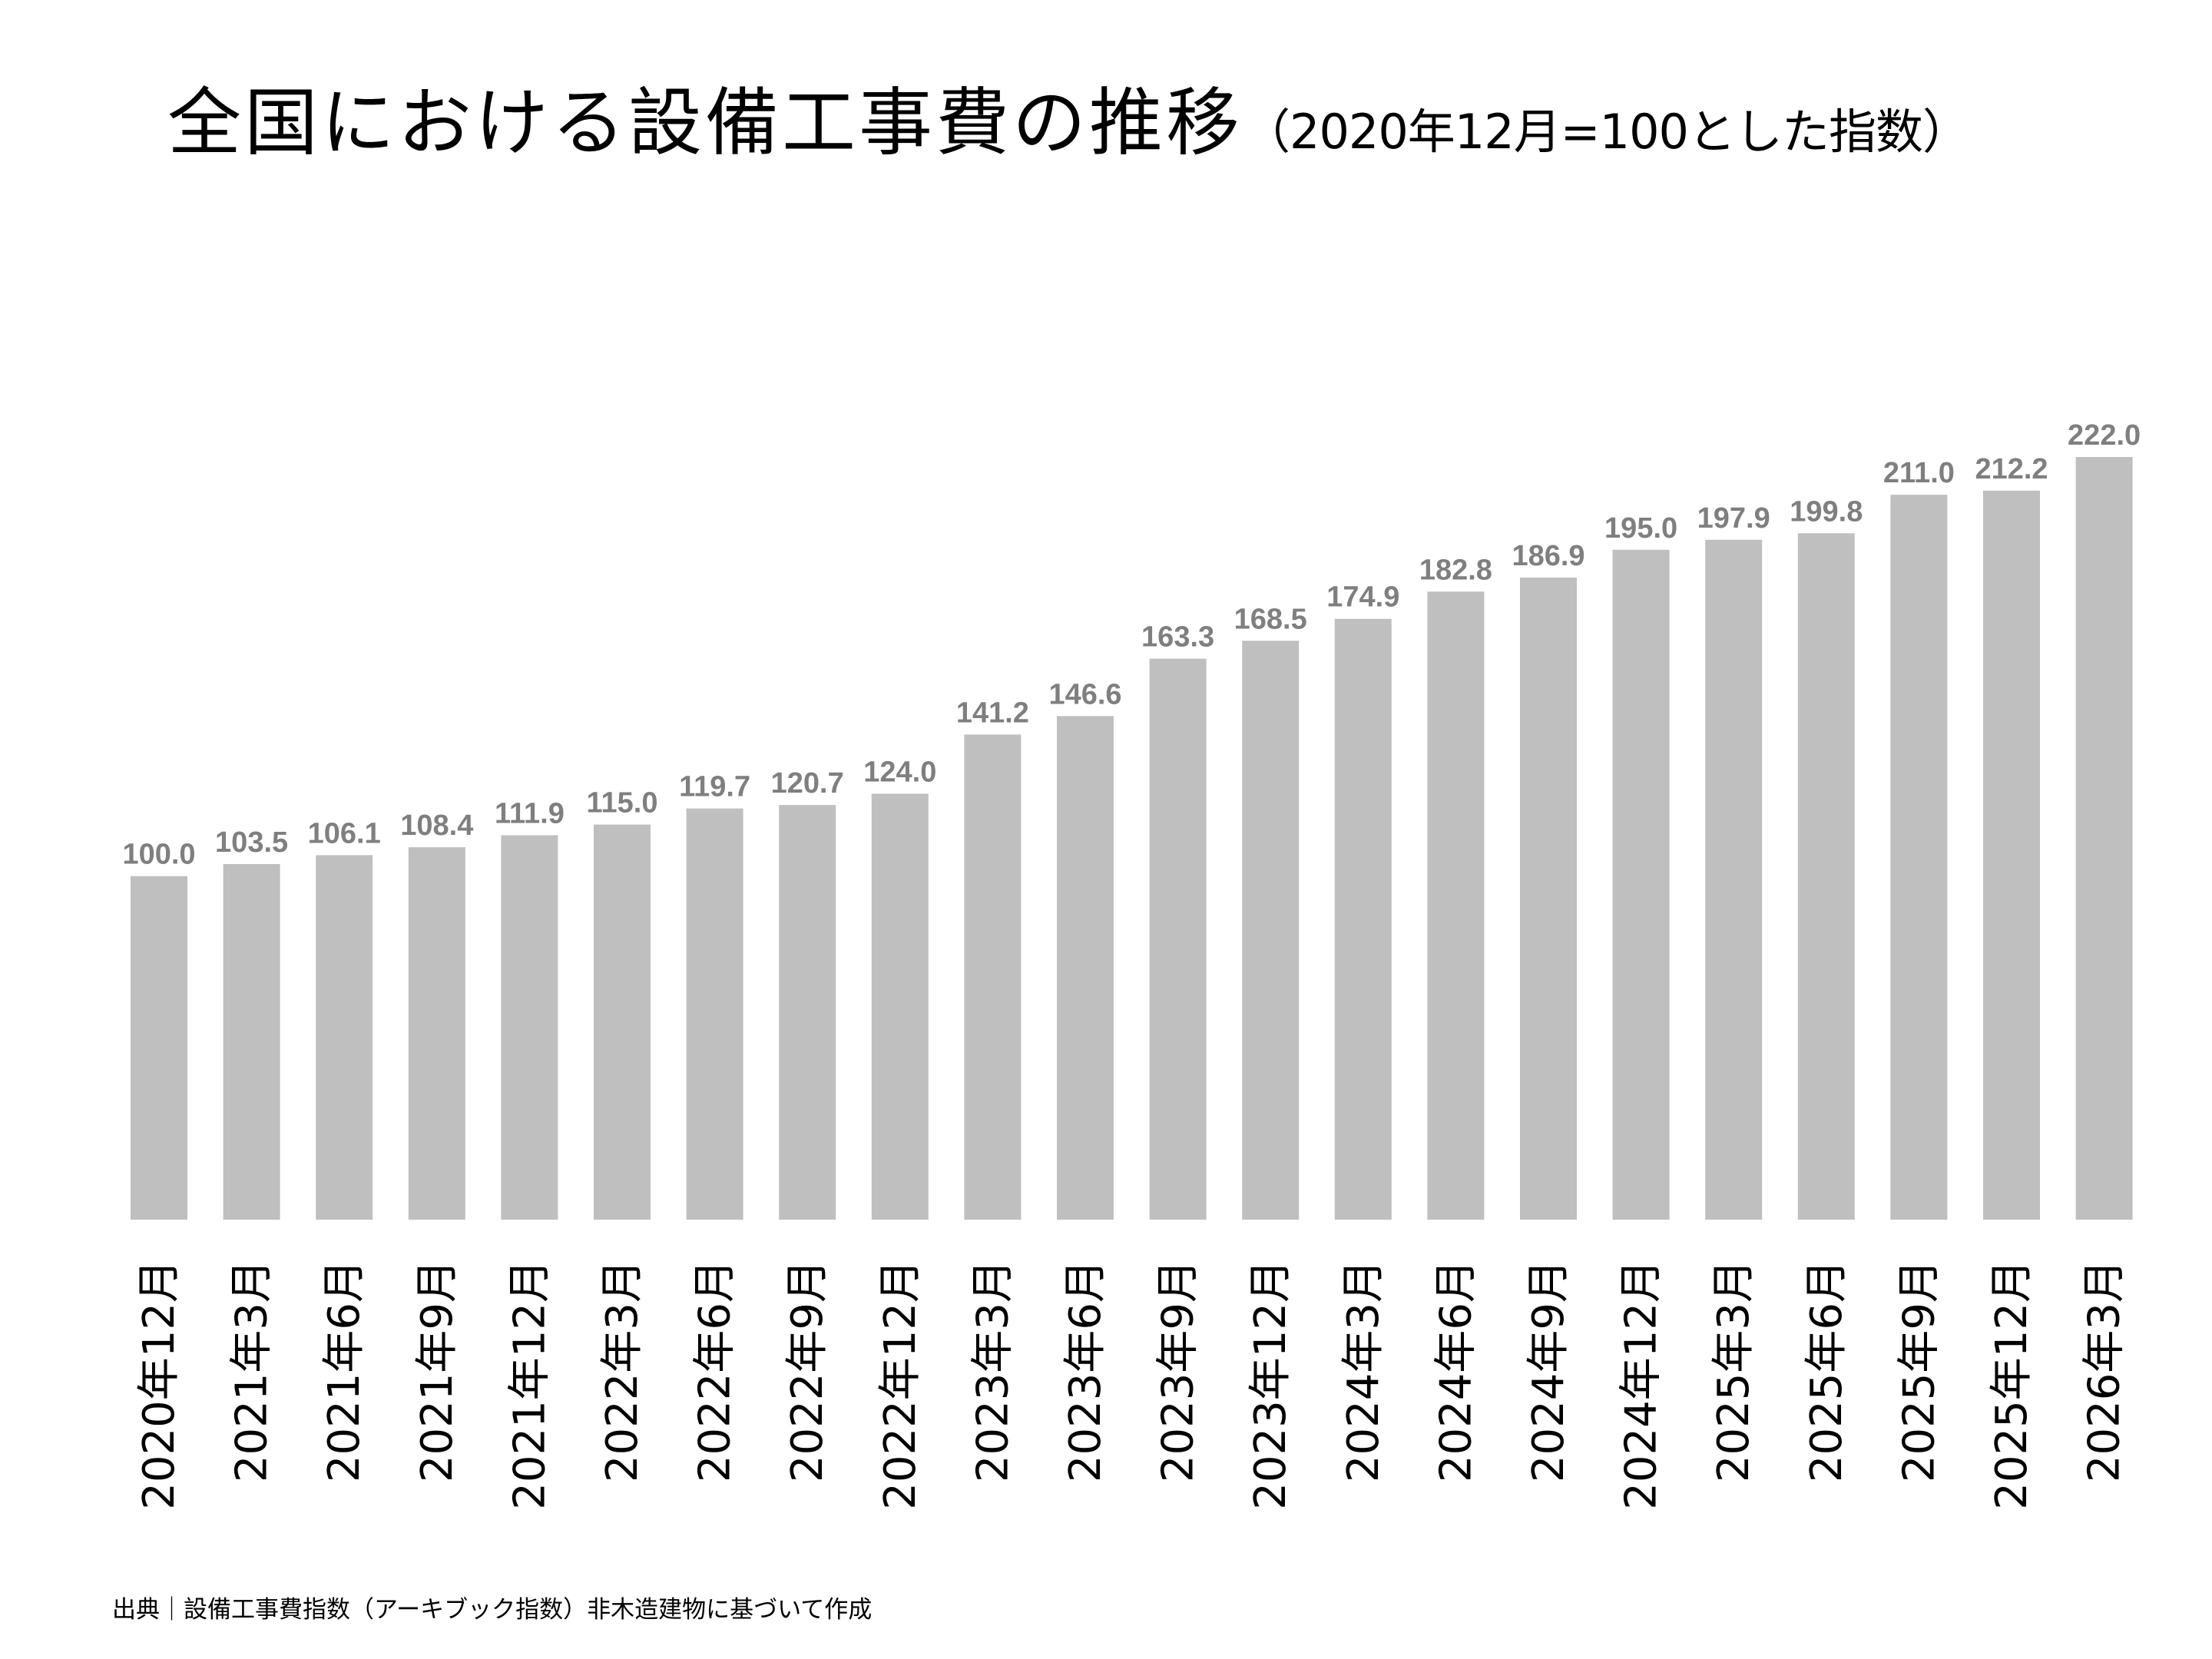 The height and width of the screenshot is (1659, 2212). Describe the element at coordinates (1548, 556) in the screenshot. I see `data-label-15: 186.9` at that location.